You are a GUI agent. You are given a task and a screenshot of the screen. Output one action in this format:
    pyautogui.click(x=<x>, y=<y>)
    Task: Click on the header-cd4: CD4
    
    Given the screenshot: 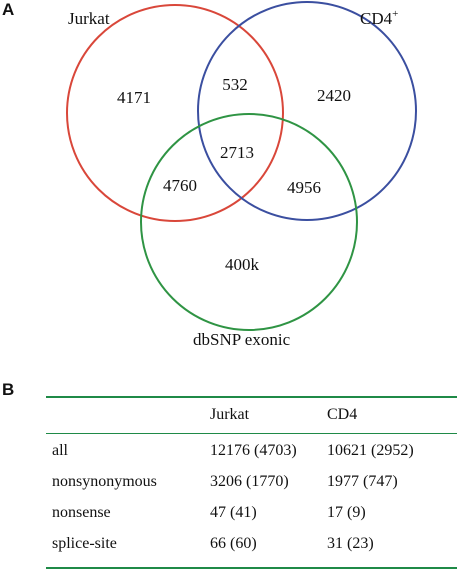 What is the action you would take?
    pyautogui.click(x=342, y=414)
    